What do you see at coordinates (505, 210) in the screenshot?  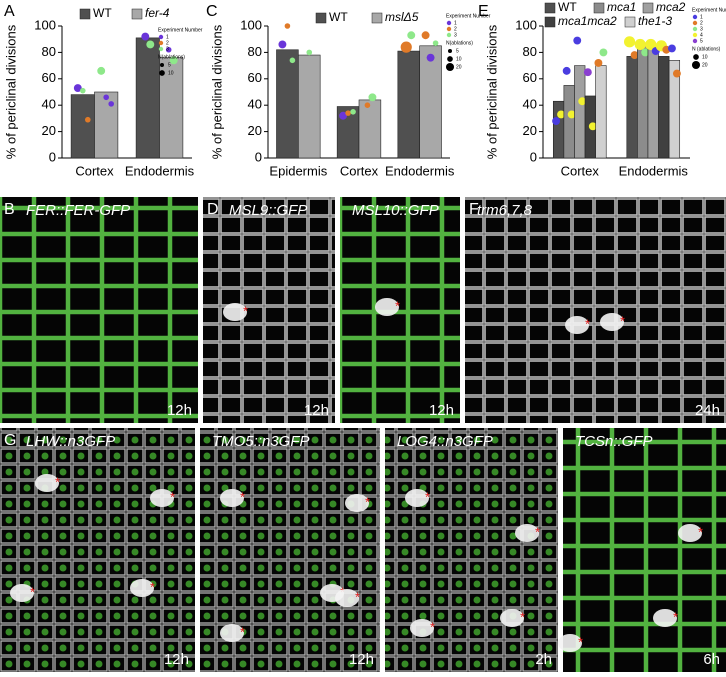 I see `image-label: trm6,7,8` at bounding box center [505, 210].